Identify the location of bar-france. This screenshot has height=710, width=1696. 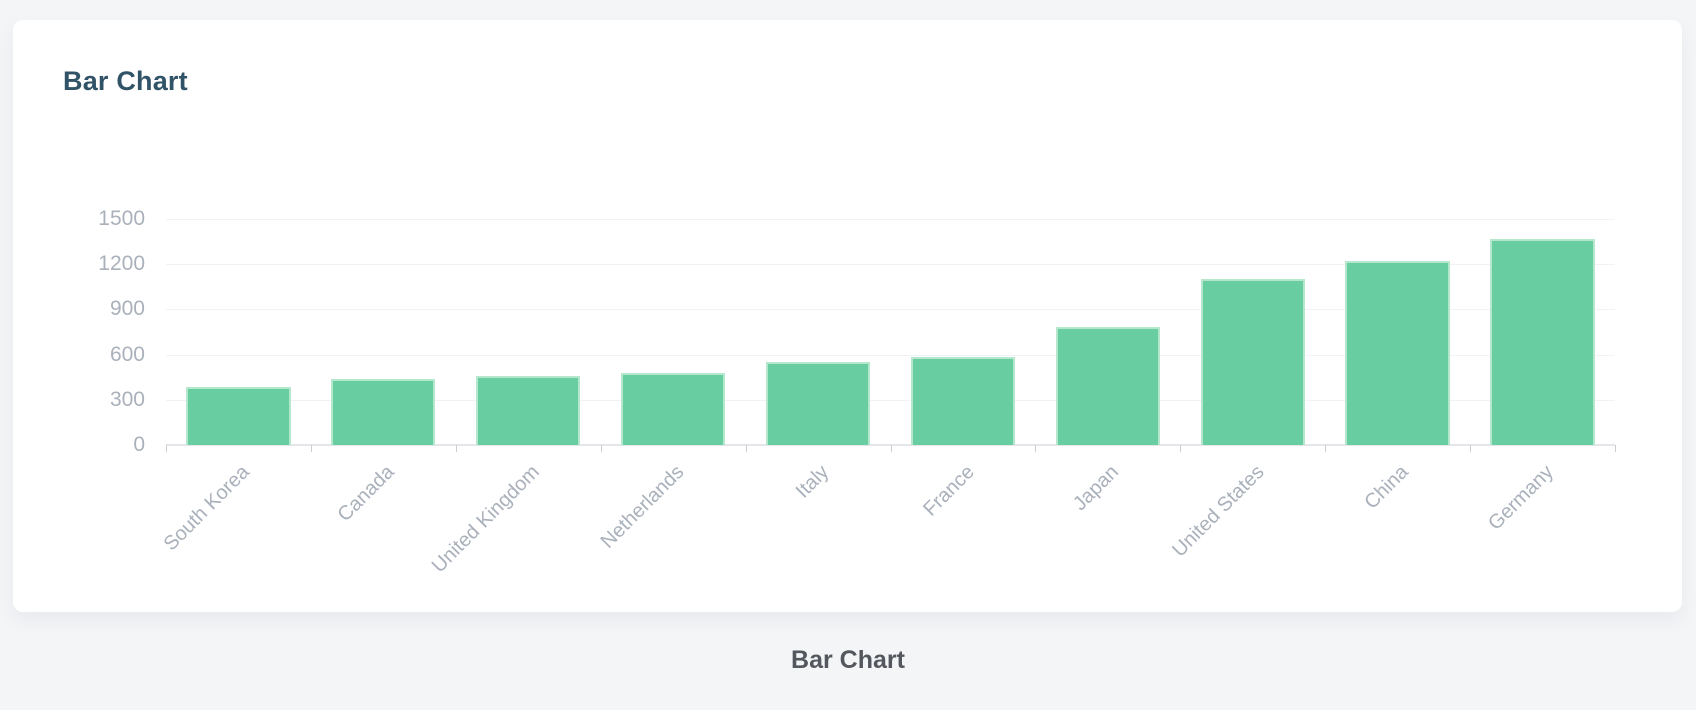
(963, 400).